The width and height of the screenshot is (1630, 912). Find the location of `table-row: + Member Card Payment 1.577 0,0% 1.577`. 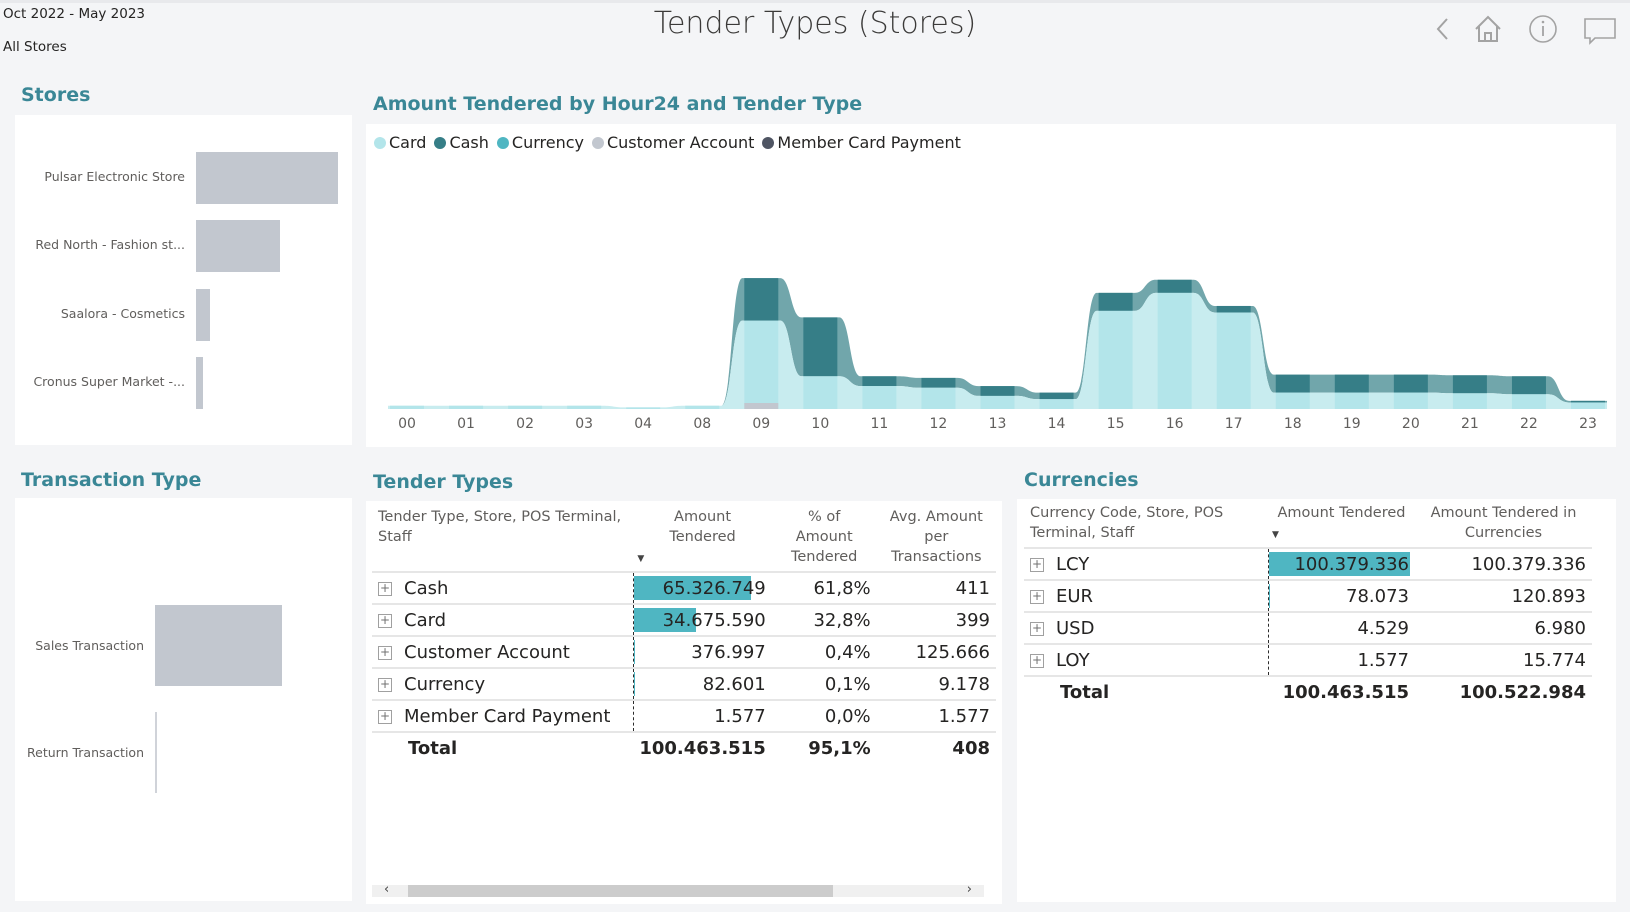

table-row: + Member Card Payment 1.577 0,0% 1.577 is located at coordinates (684, 715).